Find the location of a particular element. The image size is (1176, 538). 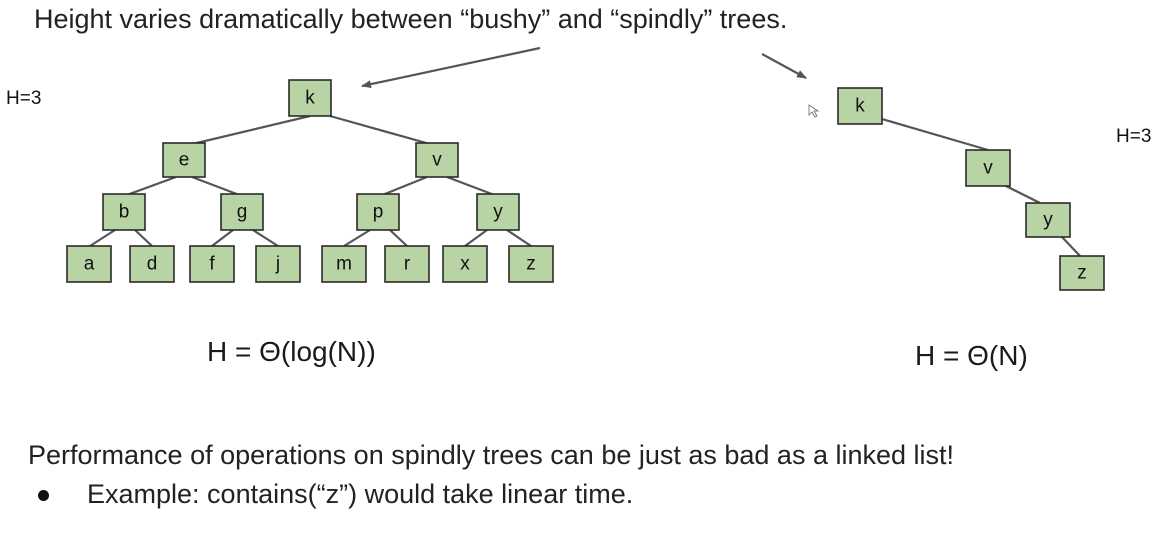

tree-node-f: f is located at coordinates (212, 264).